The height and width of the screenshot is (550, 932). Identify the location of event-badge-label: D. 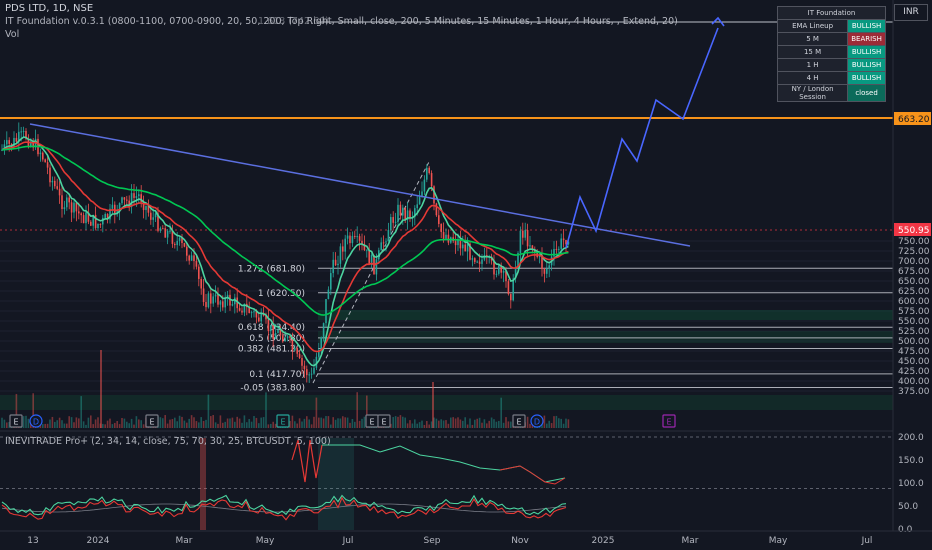
(36, 422).